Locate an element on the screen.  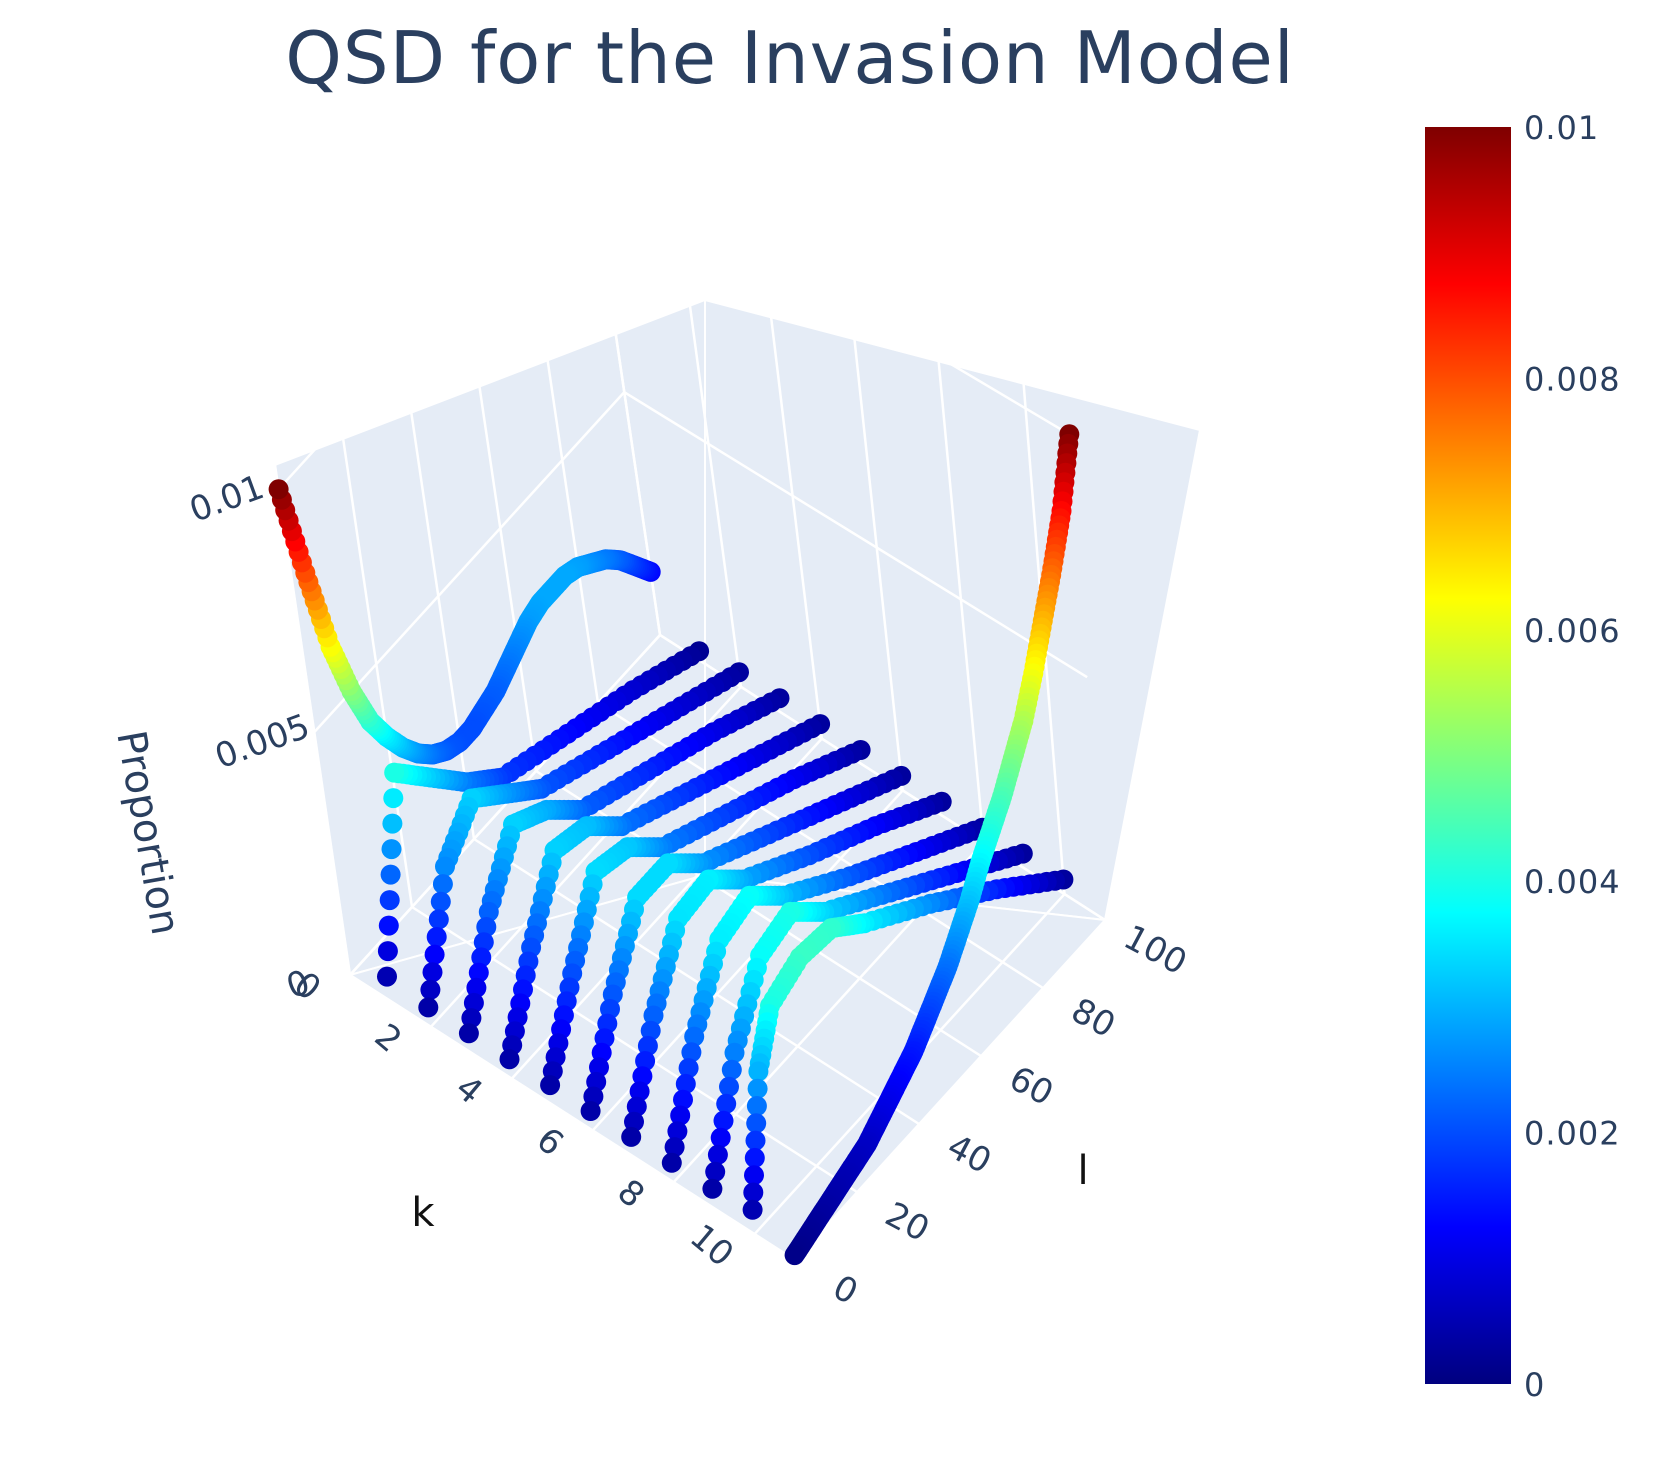
z-tick-label: 0.01 is located at coordinates (226, 498).